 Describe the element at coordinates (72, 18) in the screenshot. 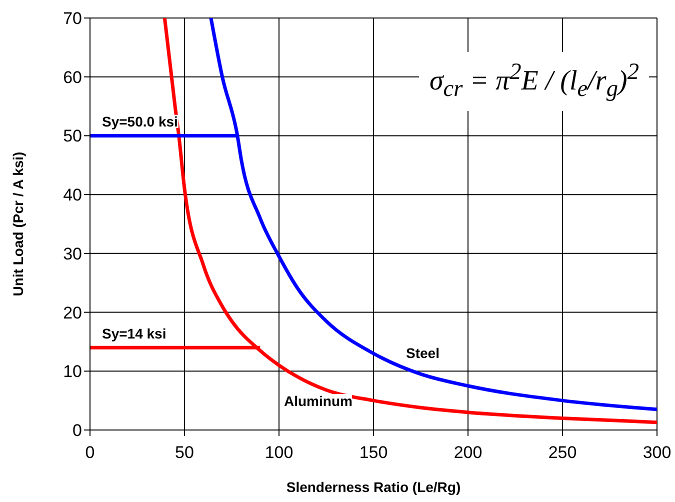

I see `y-tick-label: 70` at that location.